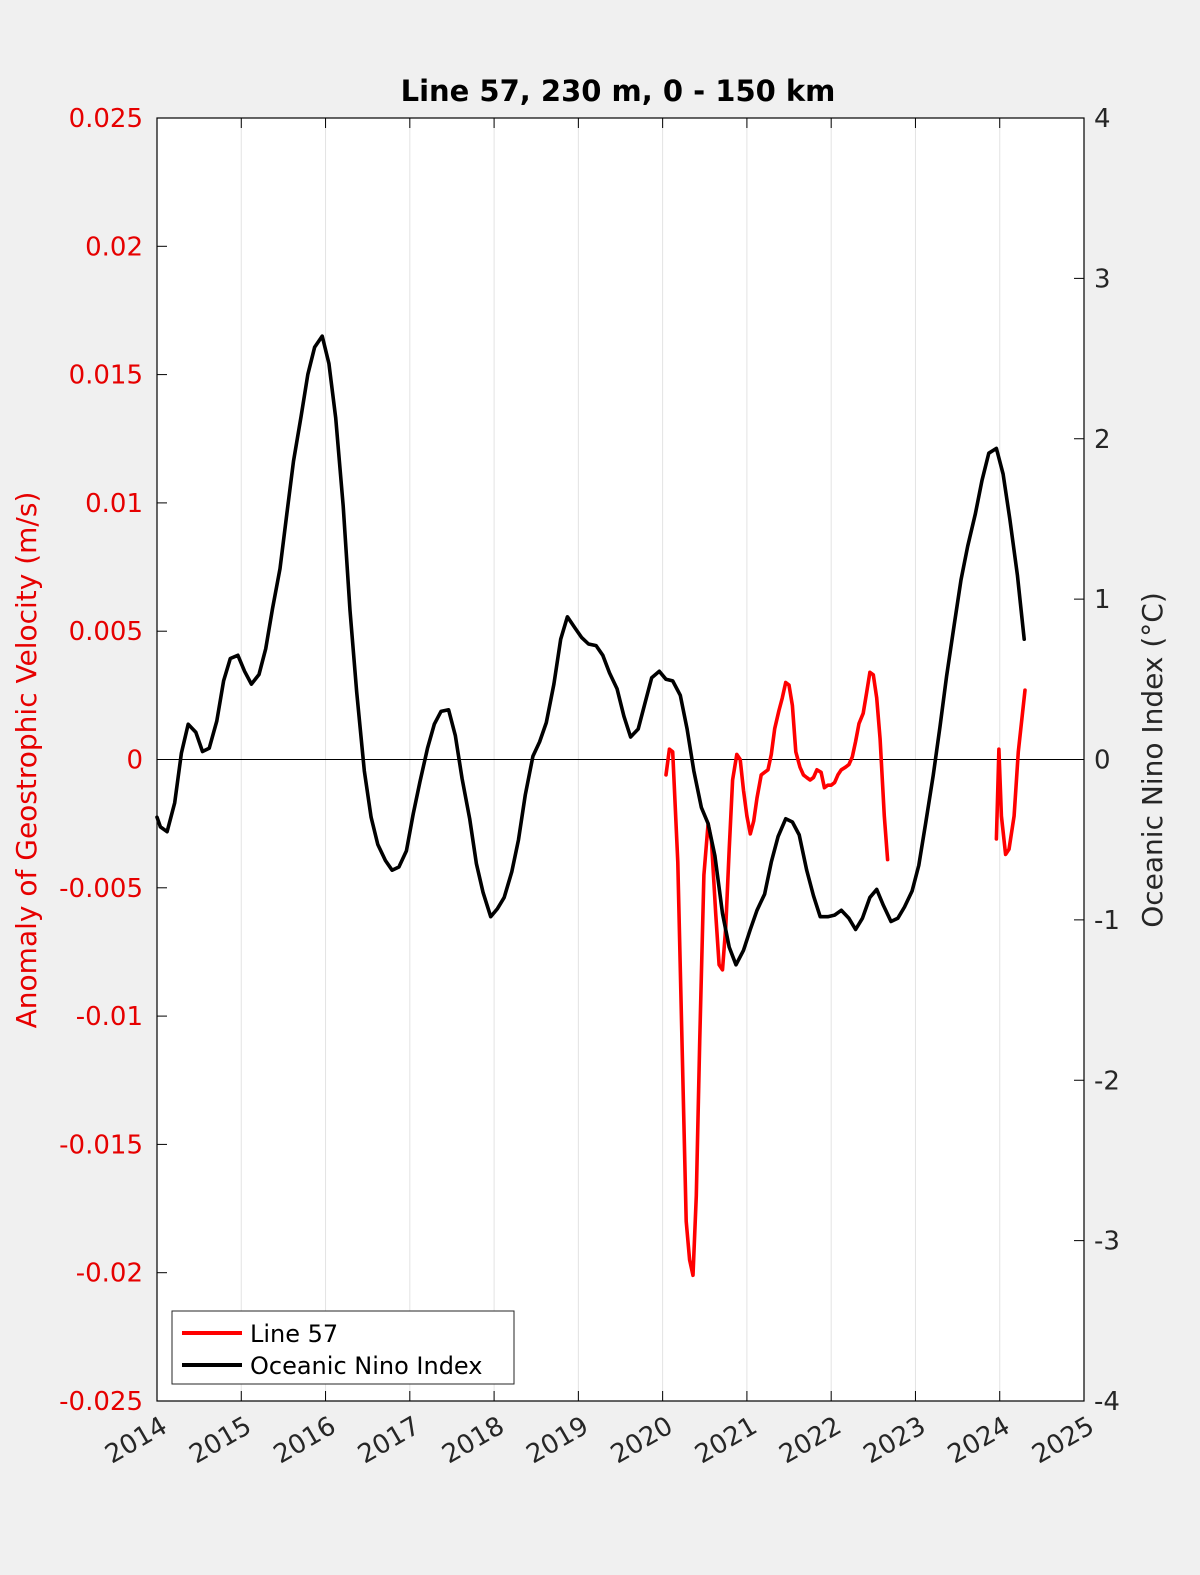 This screenshot has width=1200, height=1575. Describe the element at coordinates (109, 1017) in the screenshot. I see `left-tick-label: -0.01` at that location.